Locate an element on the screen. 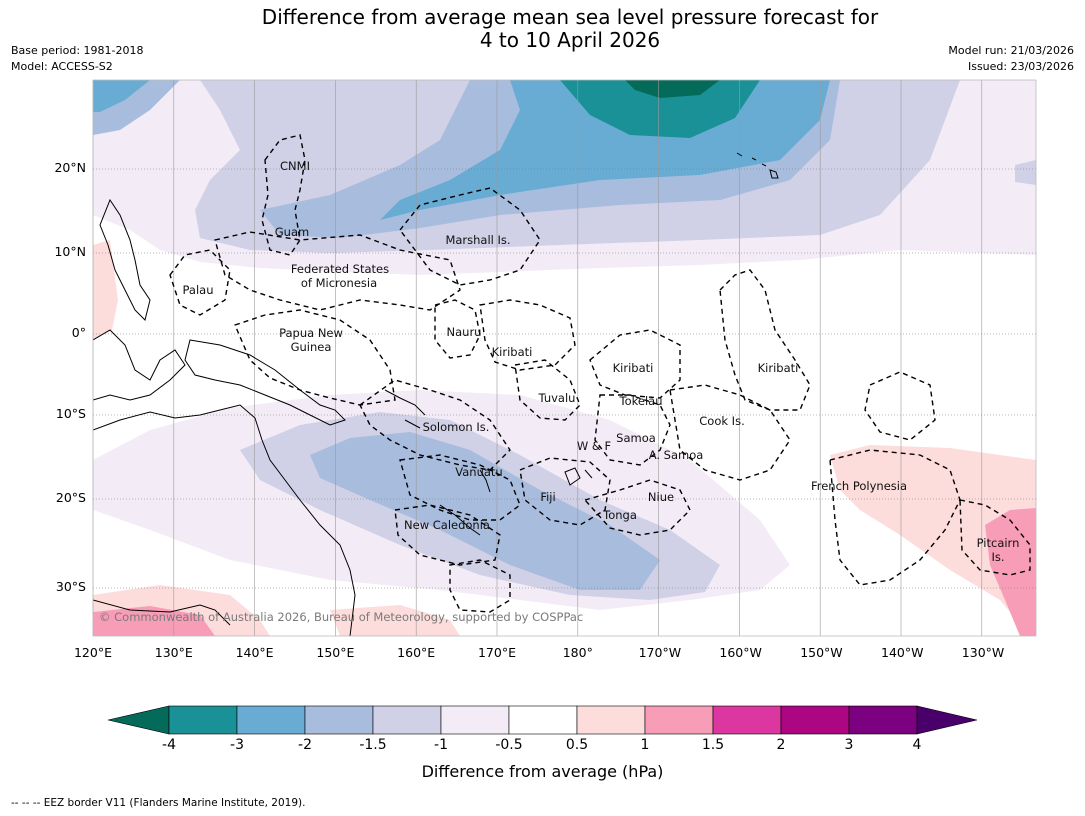  label-pitcairn-2: Is. is located at coordinates (997, 557).